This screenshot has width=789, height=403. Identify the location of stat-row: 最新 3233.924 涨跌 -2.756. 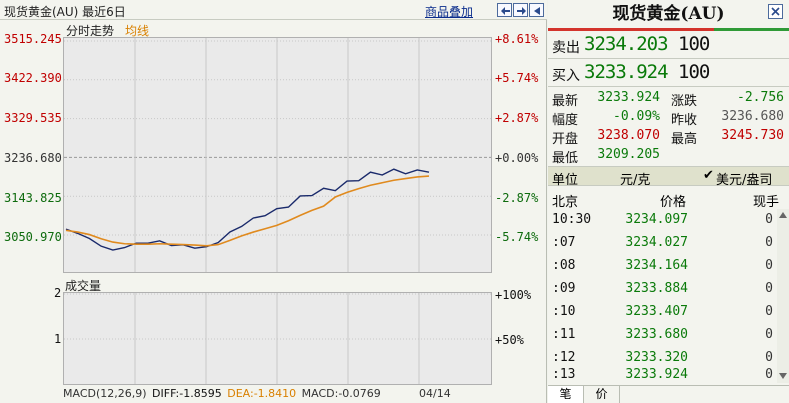
(668, 98).